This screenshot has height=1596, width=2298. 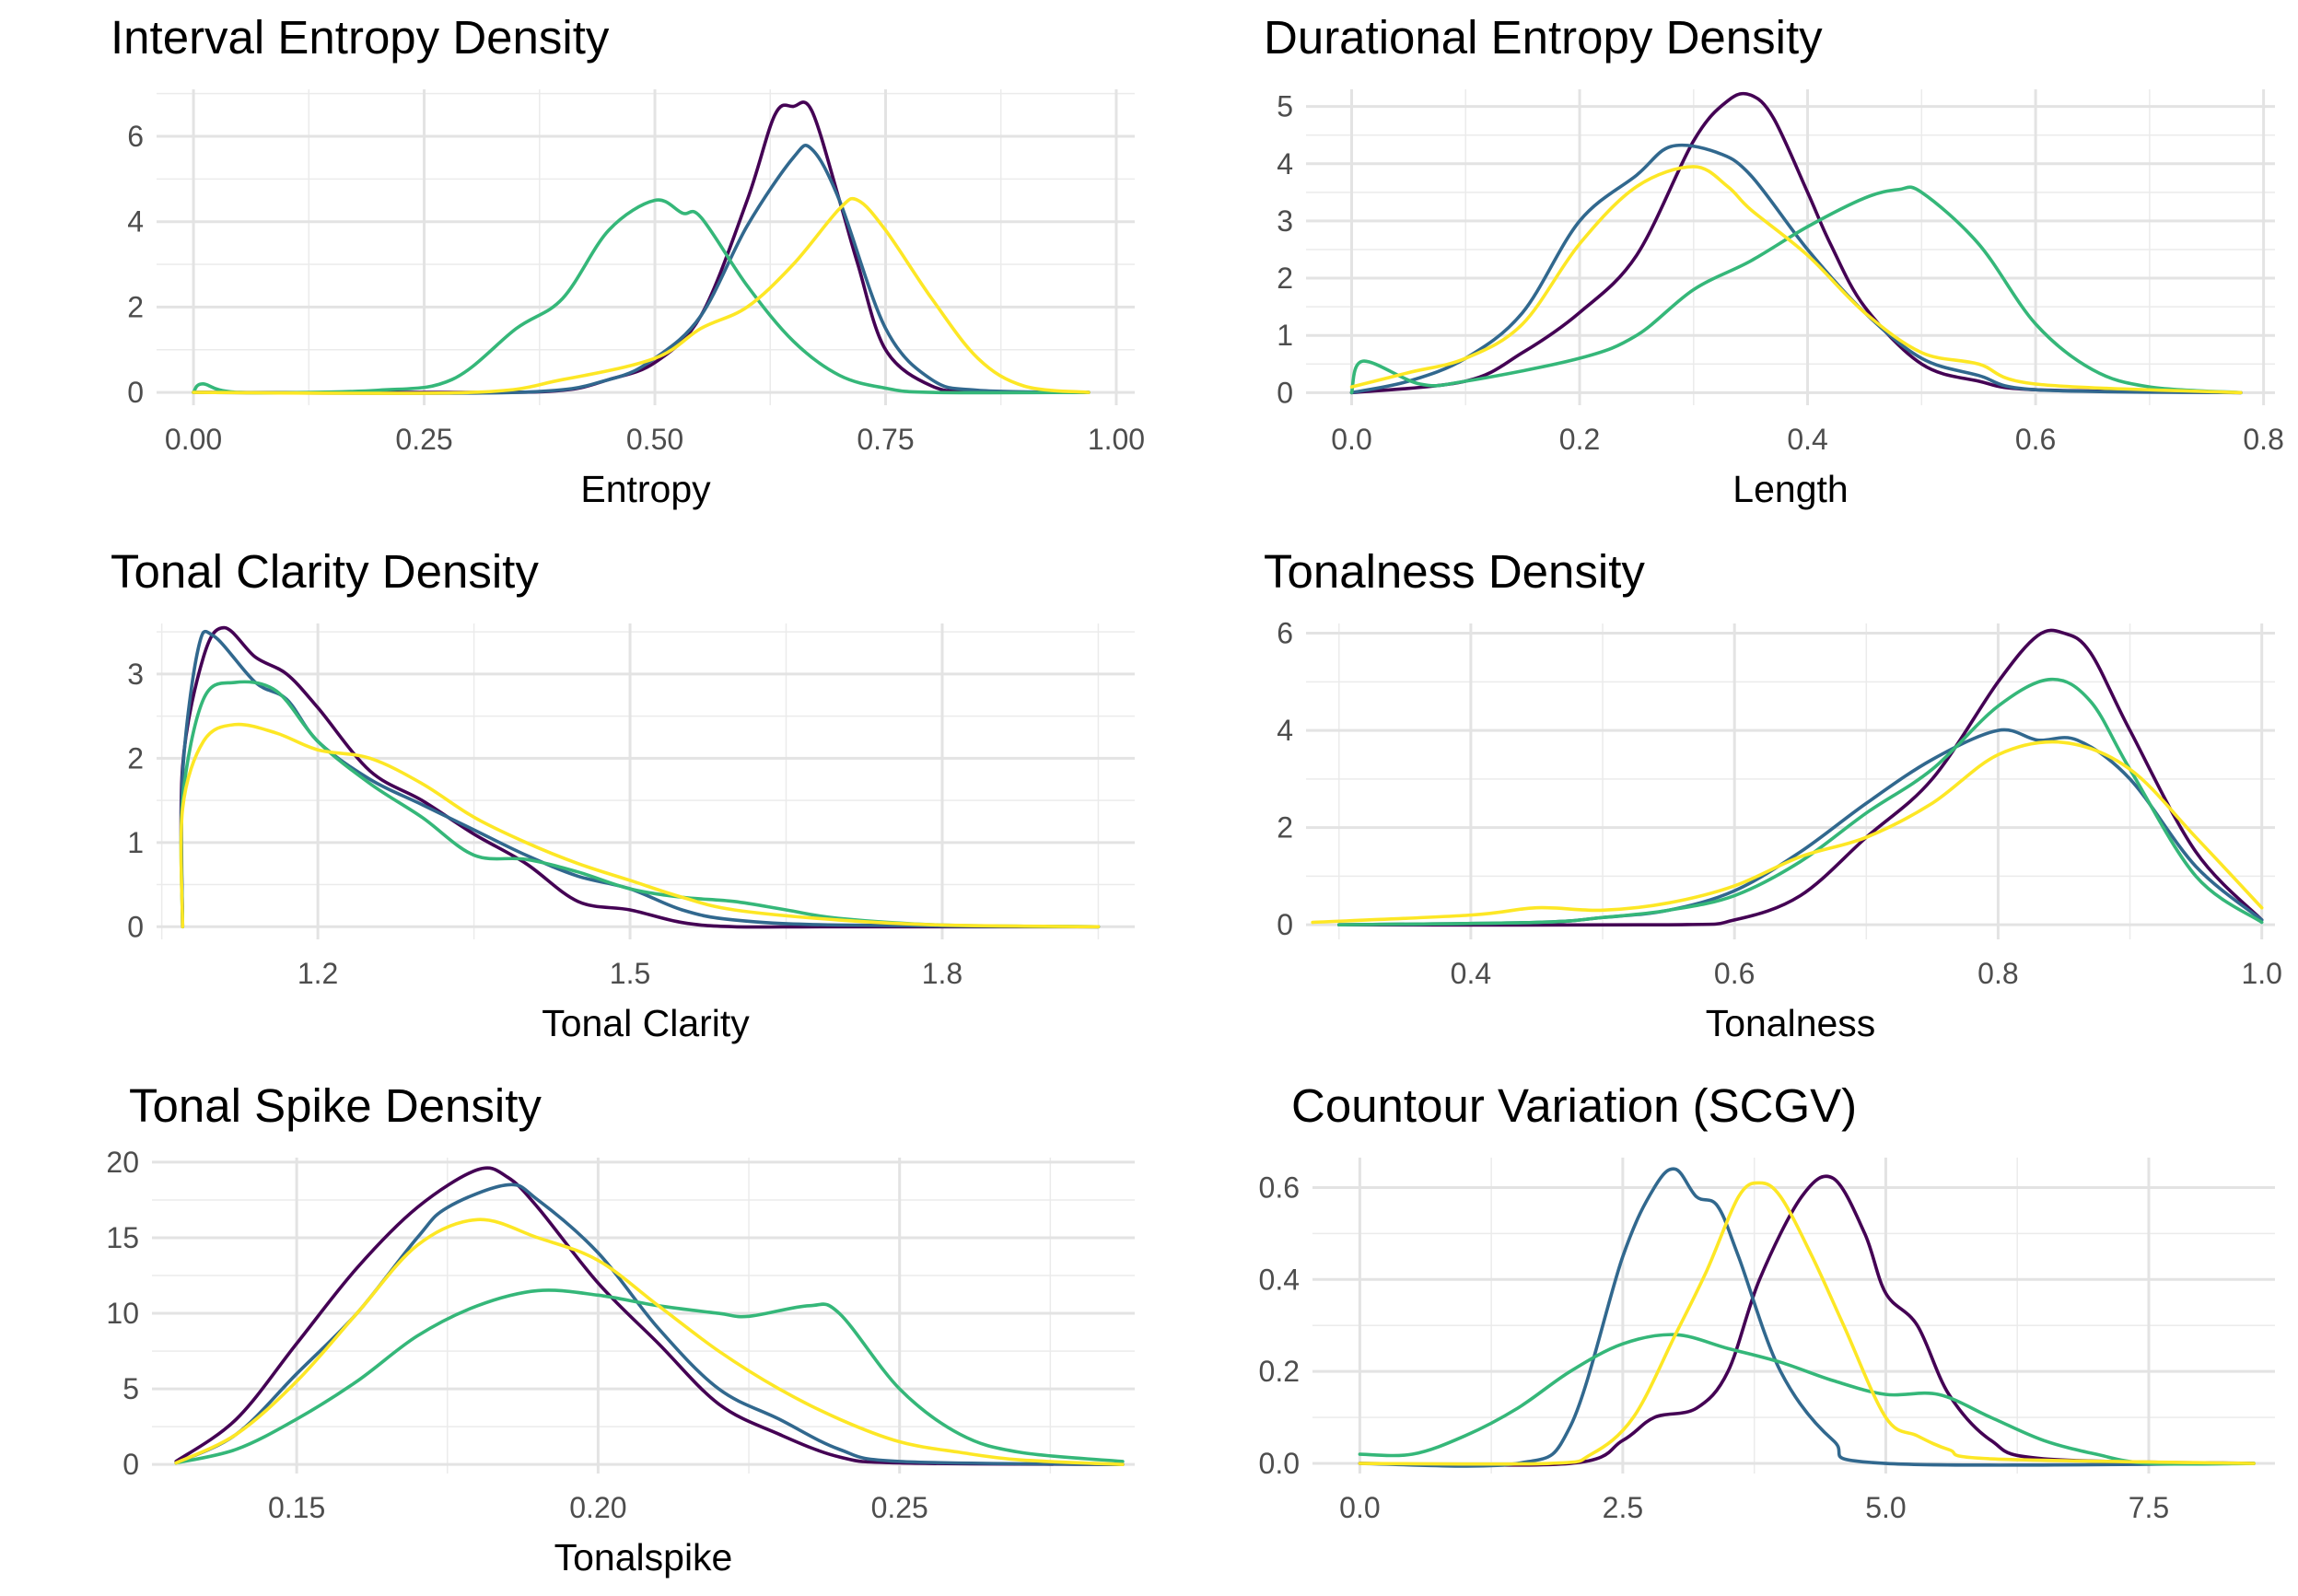 I want to click on panel-title: Tonal Spike Density, so click(x=335, y=1106).